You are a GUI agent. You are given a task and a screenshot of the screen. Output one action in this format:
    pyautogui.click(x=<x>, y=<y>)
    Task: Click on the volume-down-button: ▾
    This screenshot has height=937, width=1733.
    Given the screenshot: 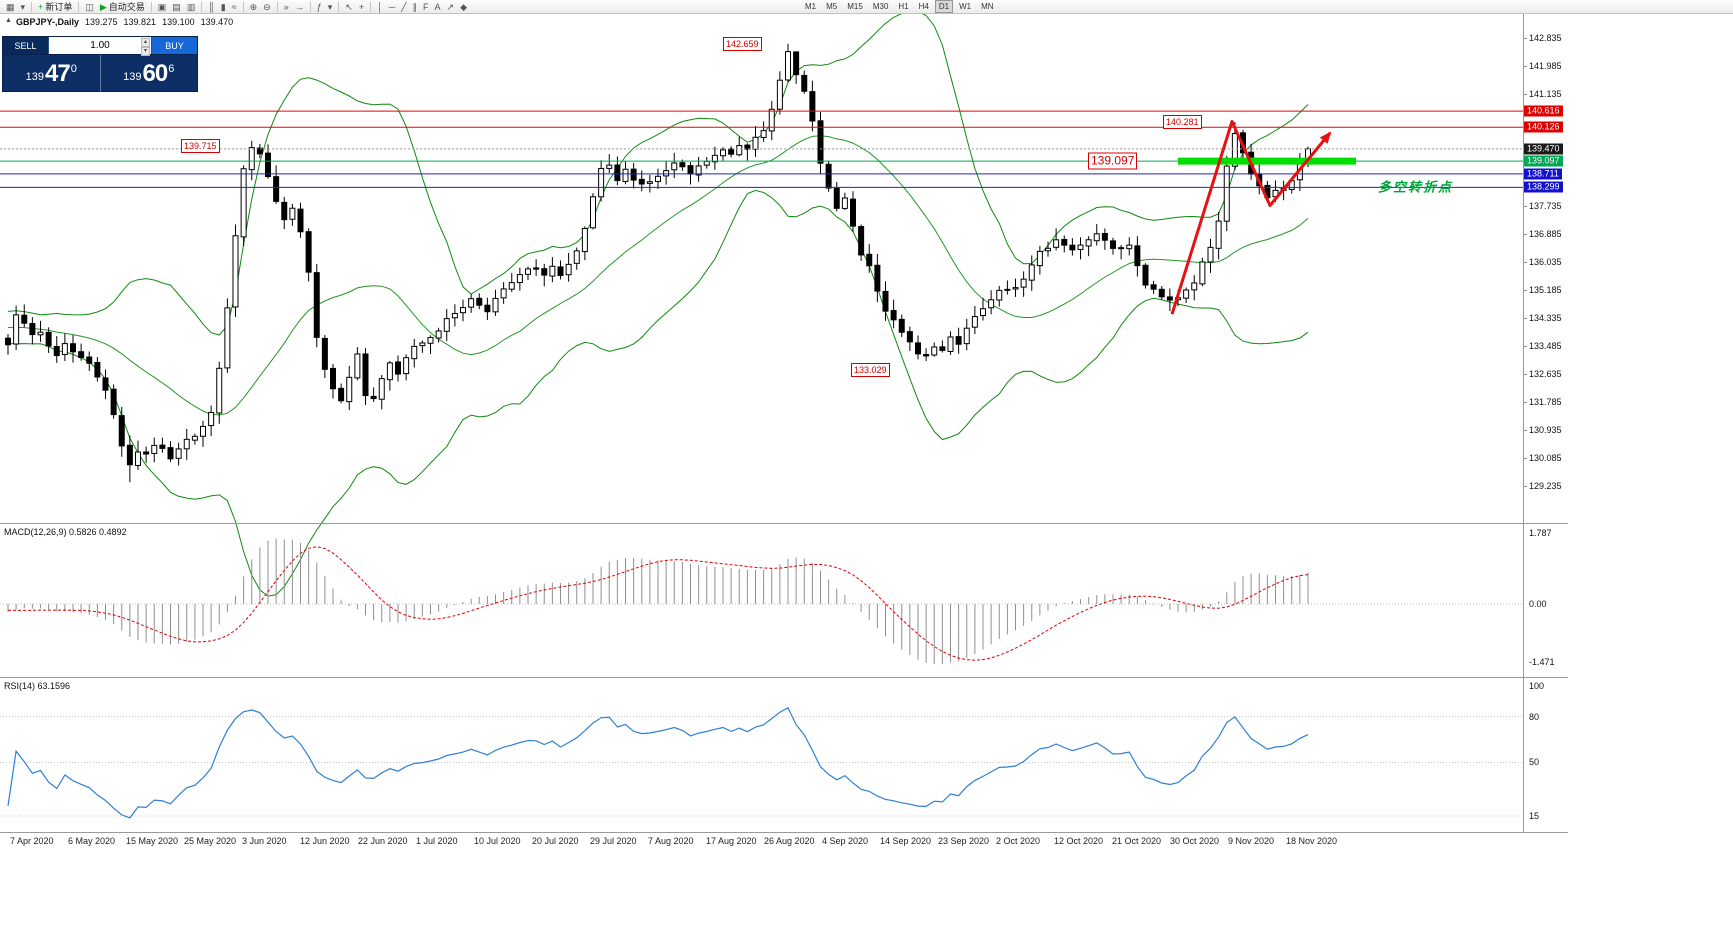 What is the action you would take?
    pyautogui.click(x=145, y=51)
    